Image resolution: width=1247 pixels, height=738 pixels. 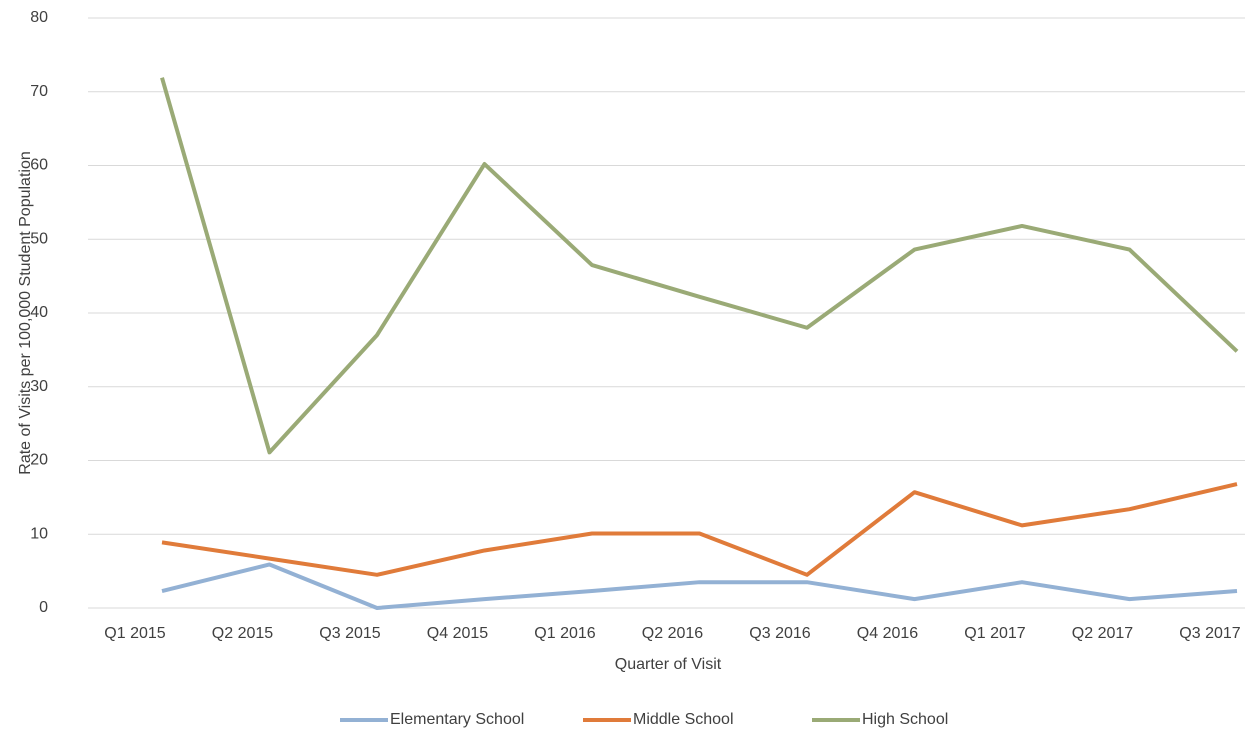 I want to click on legend-label: High School, so click(x=905, y=719).